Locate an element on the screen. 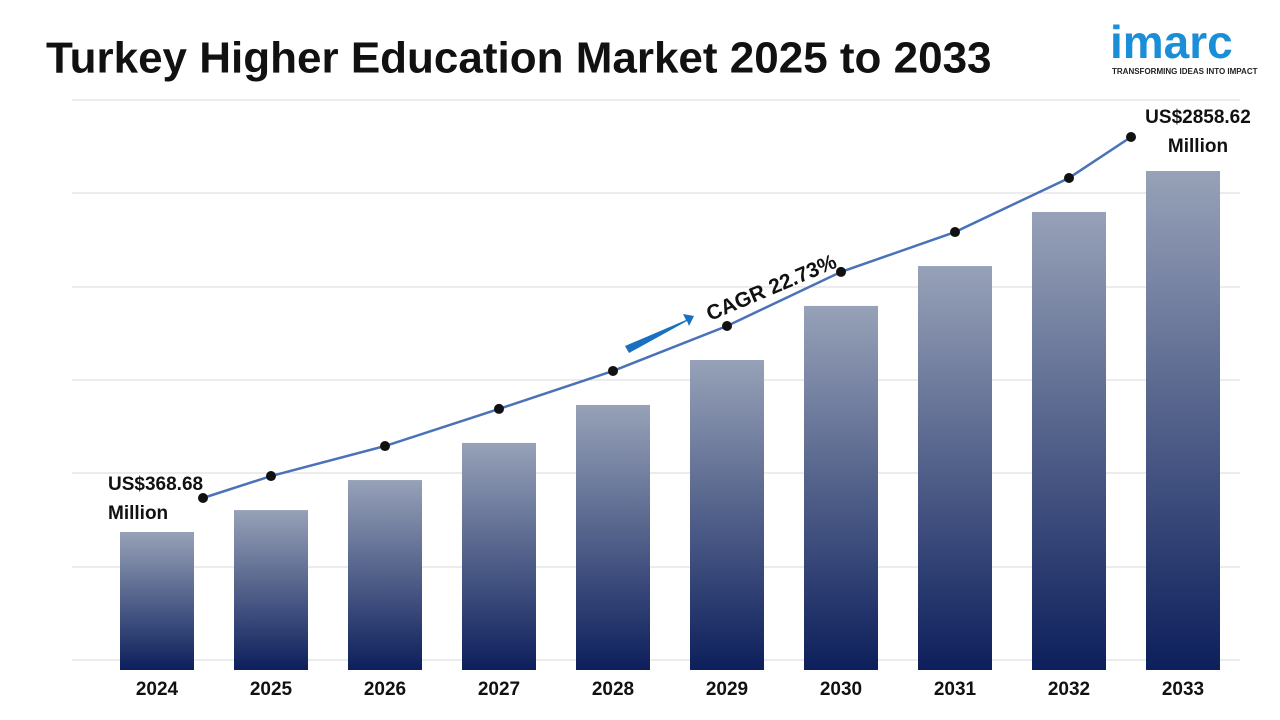 The height and width of the screenshot is (720, 1280). x-tick-label: 2028 is located at coordinates (613, 689).